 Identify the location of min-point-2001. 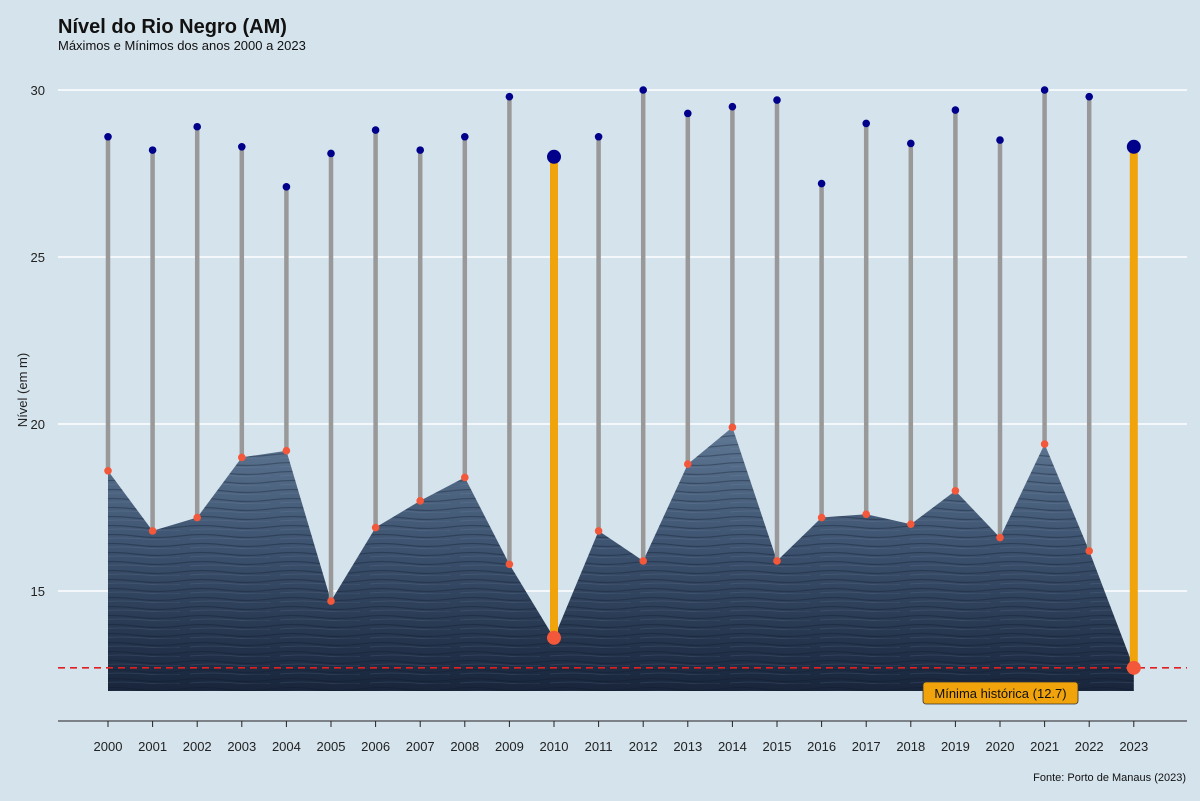
(152, 531).